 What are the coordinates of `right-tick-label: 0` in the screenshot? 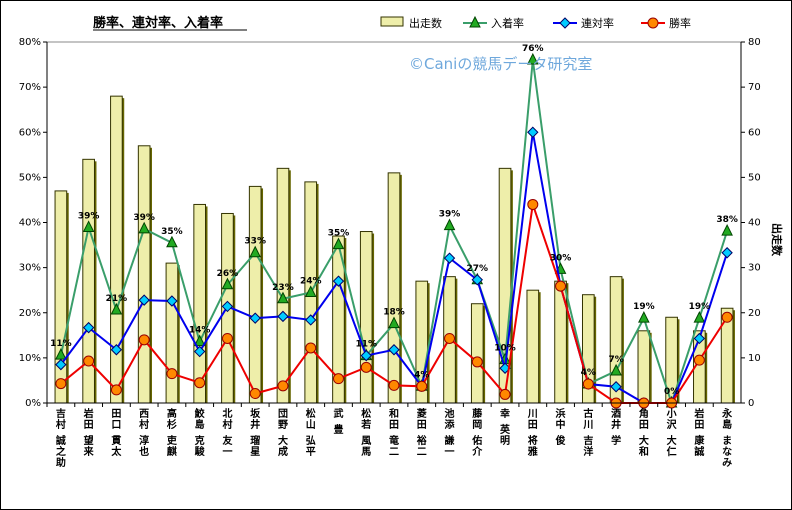 It's located at (751, 403).